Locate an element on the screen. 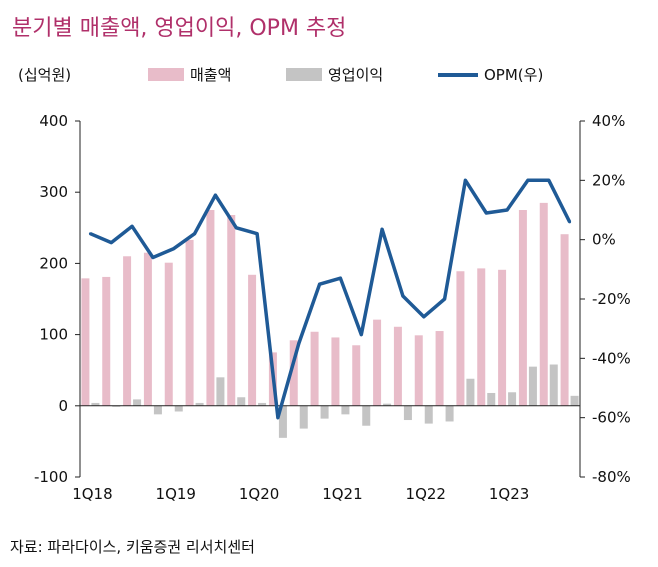  left-axis-tick-label: 0 is located at coordinates (63, 406).